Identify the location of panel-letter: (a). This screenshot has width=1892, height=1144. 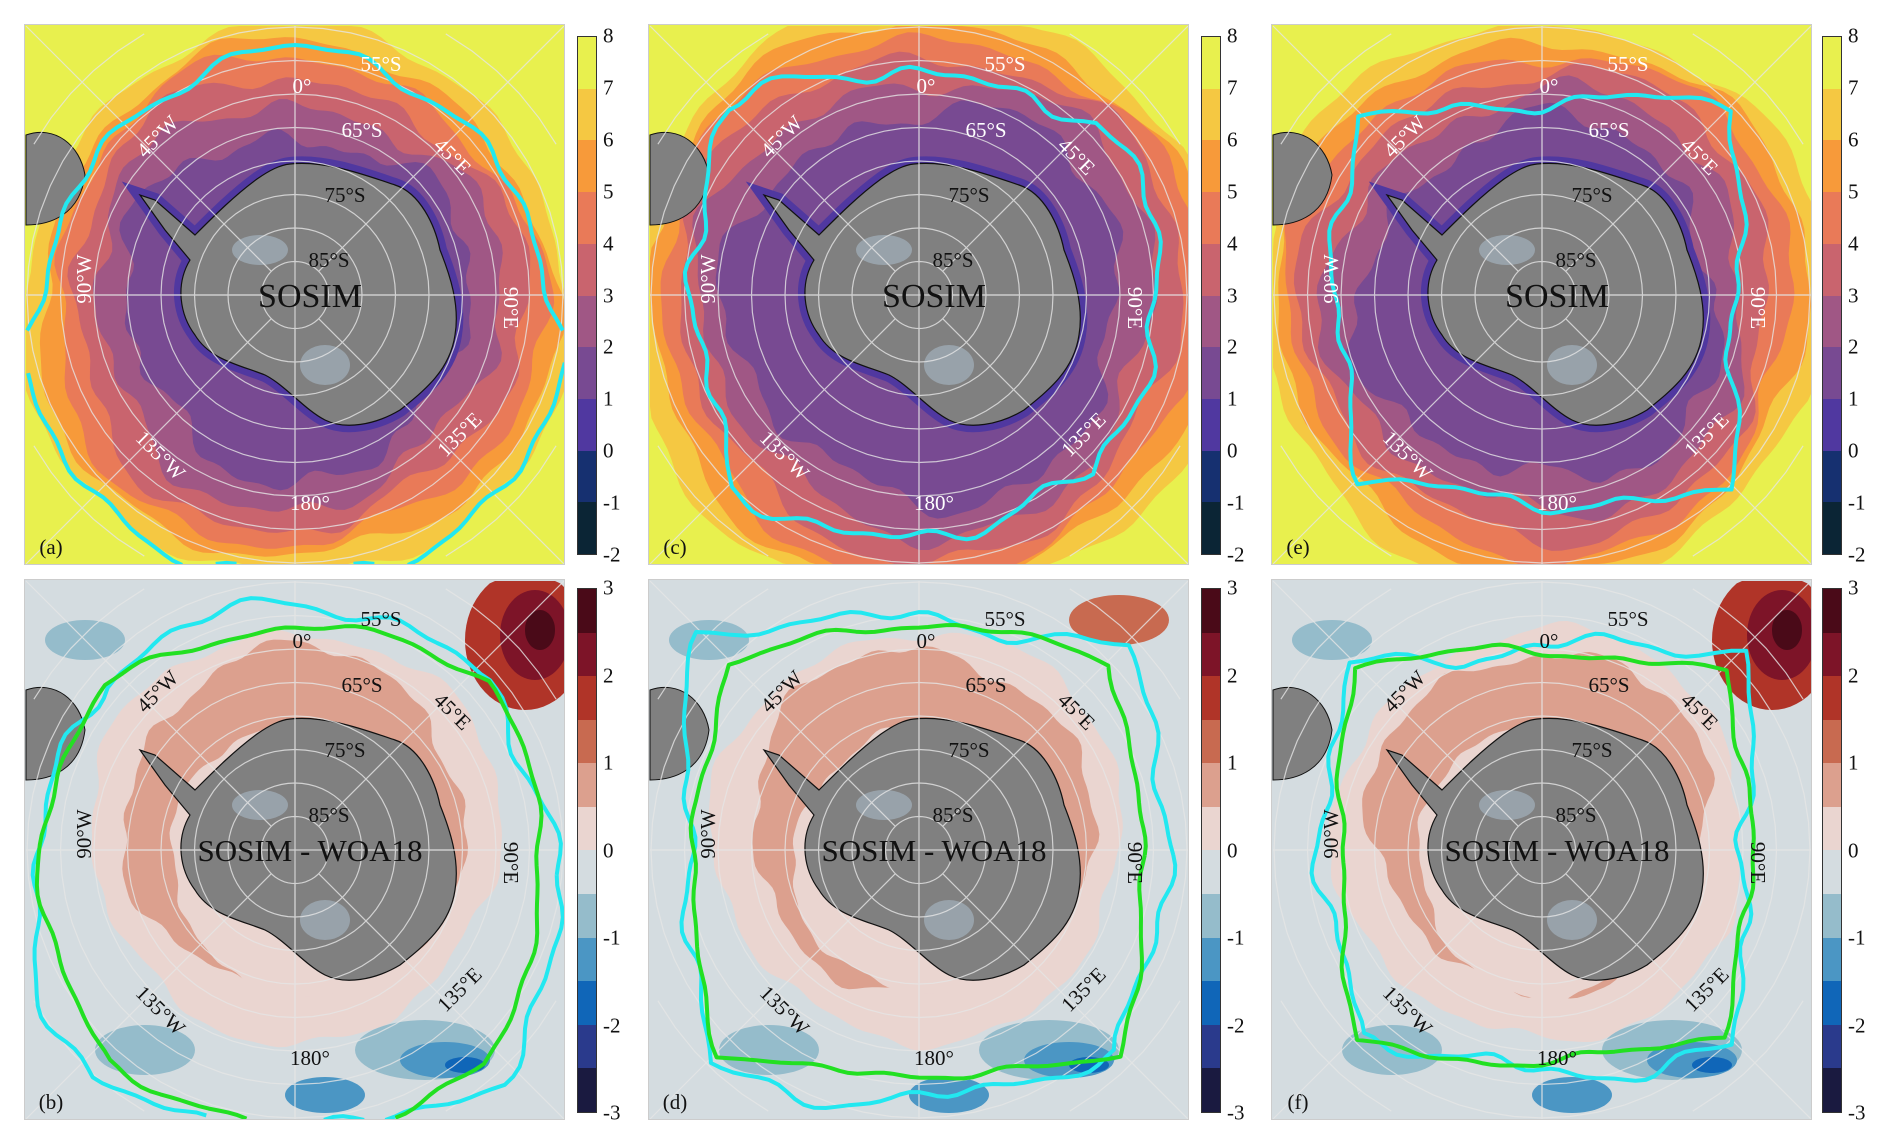
(50, 547).